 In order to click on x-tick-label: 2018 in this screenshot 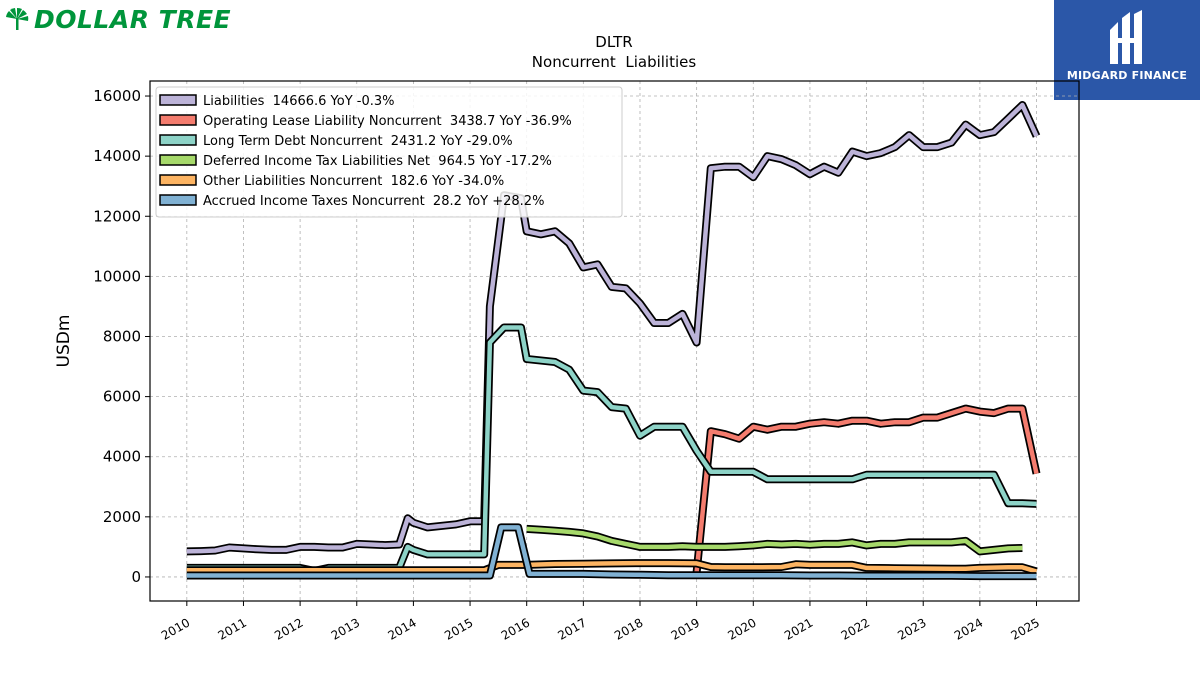, I will do `click(628, 628)`.